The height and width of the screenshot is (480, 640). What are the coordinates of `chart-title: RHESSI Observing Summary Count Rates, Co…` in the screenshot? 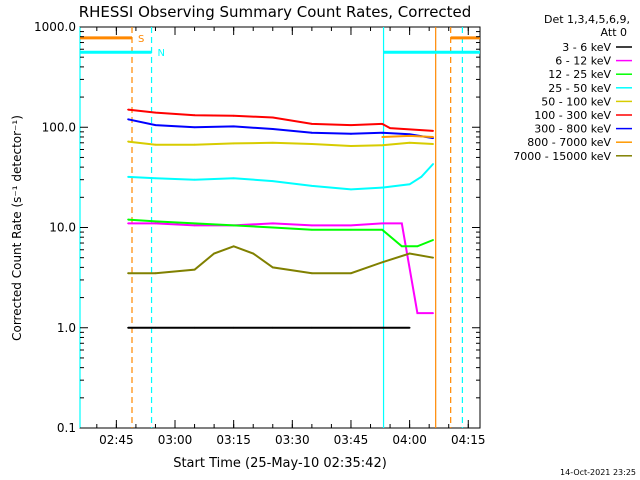 It's located at (275, 12).